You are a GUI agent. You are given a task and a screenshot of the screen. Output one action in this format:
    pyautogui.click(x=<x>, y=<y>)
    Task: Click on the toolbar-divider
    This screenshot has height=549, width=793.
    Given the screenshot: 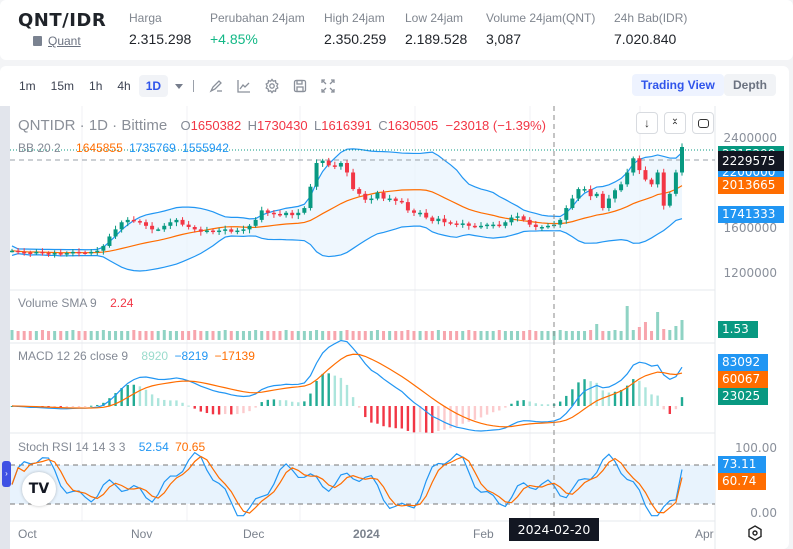 What is the action you would take?
    pyautogui.click(x=194, y=86)
    